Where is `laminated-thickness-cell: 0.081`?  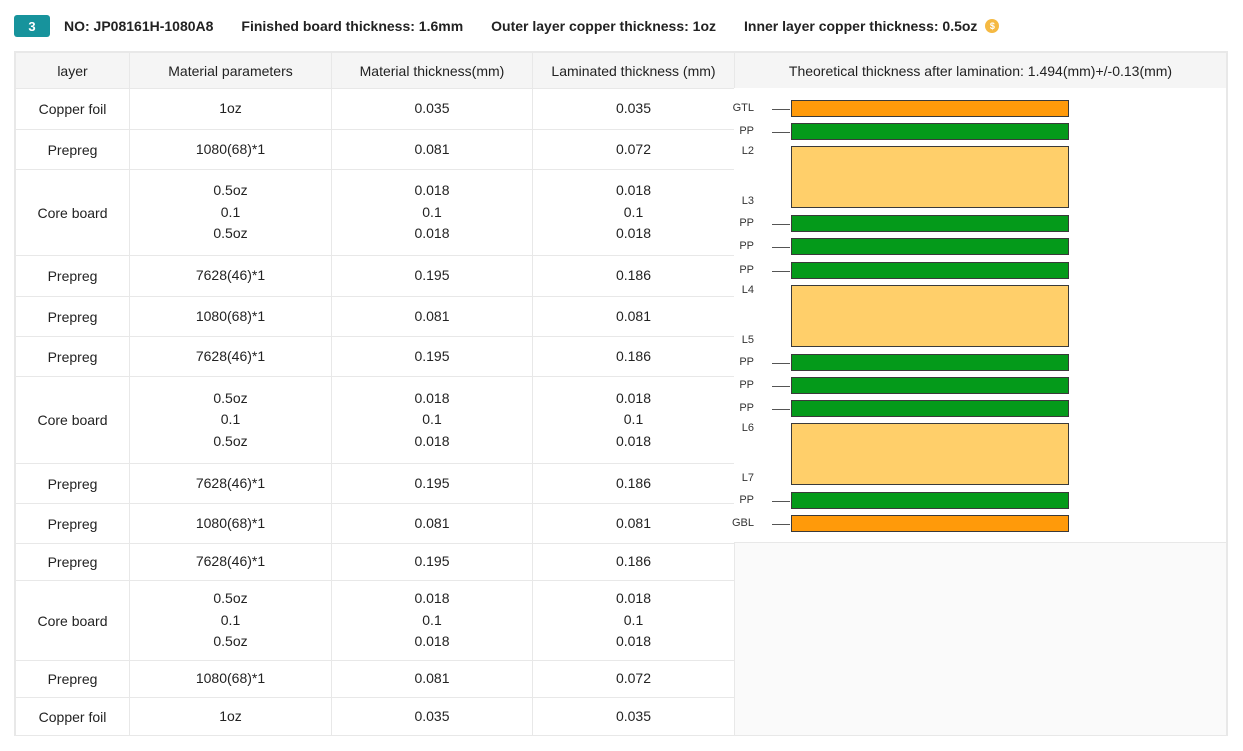
laminated-thickness-cell: 0.081 is located at coordinates (633, 316).